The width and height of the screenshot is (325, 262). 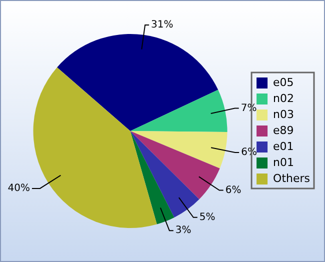 What do you see at coordinates (283, 146) in the screenshot?
I see `legend-label: e01` at bounding box center [283, 146].